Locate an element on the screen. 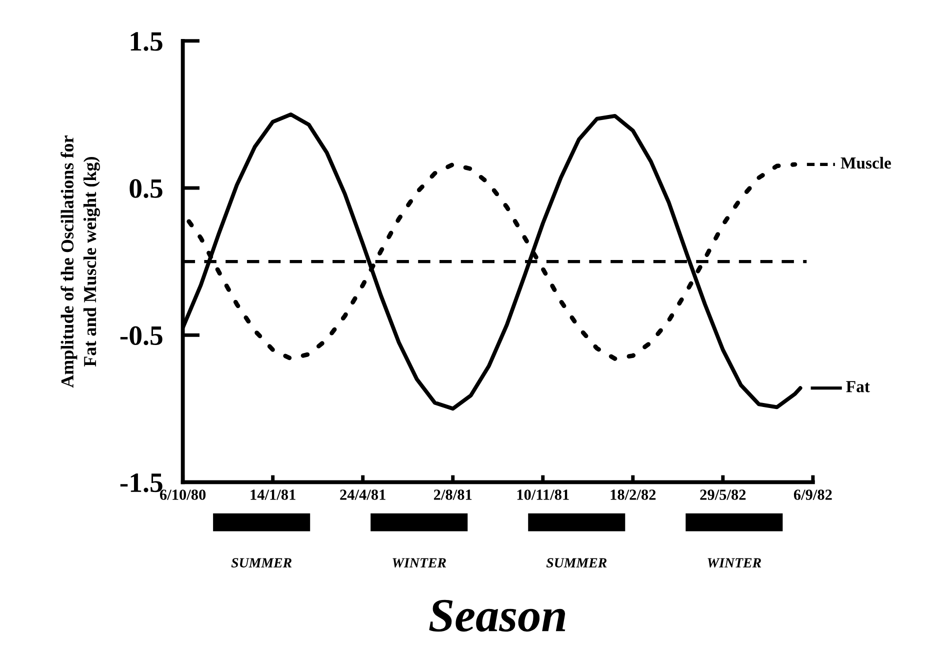 This screenshot has height=649, width=928. y-tick-label: 0.5 is located at coordinates (146, 188).